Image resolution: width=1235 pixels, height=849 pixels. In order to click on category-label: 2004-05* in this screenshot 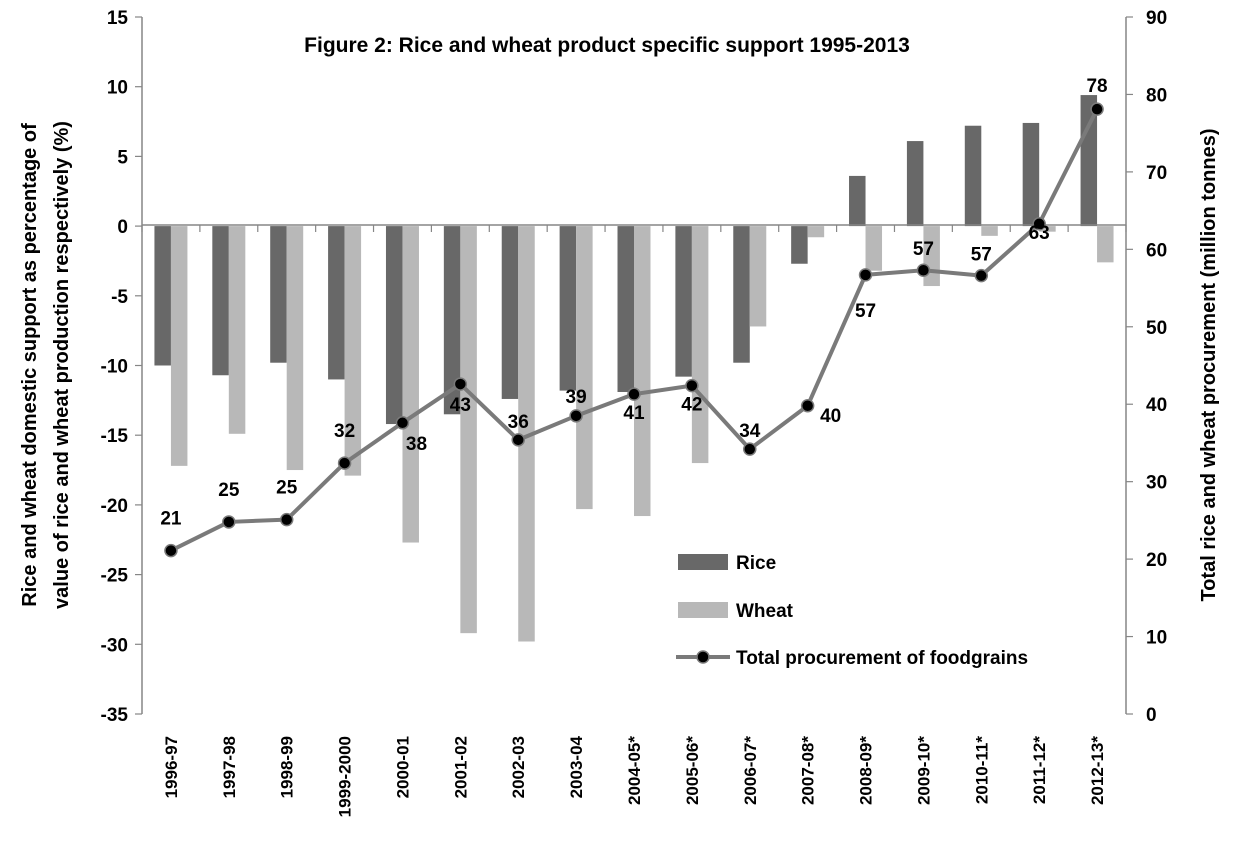, I will do `click(634, 770)`.